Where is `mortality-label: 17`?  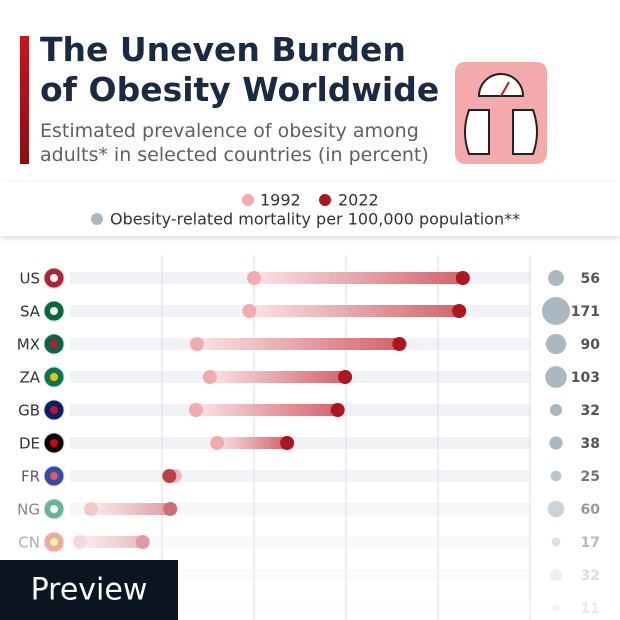 mortality-label: 17 is located at coordinates (590, 543).